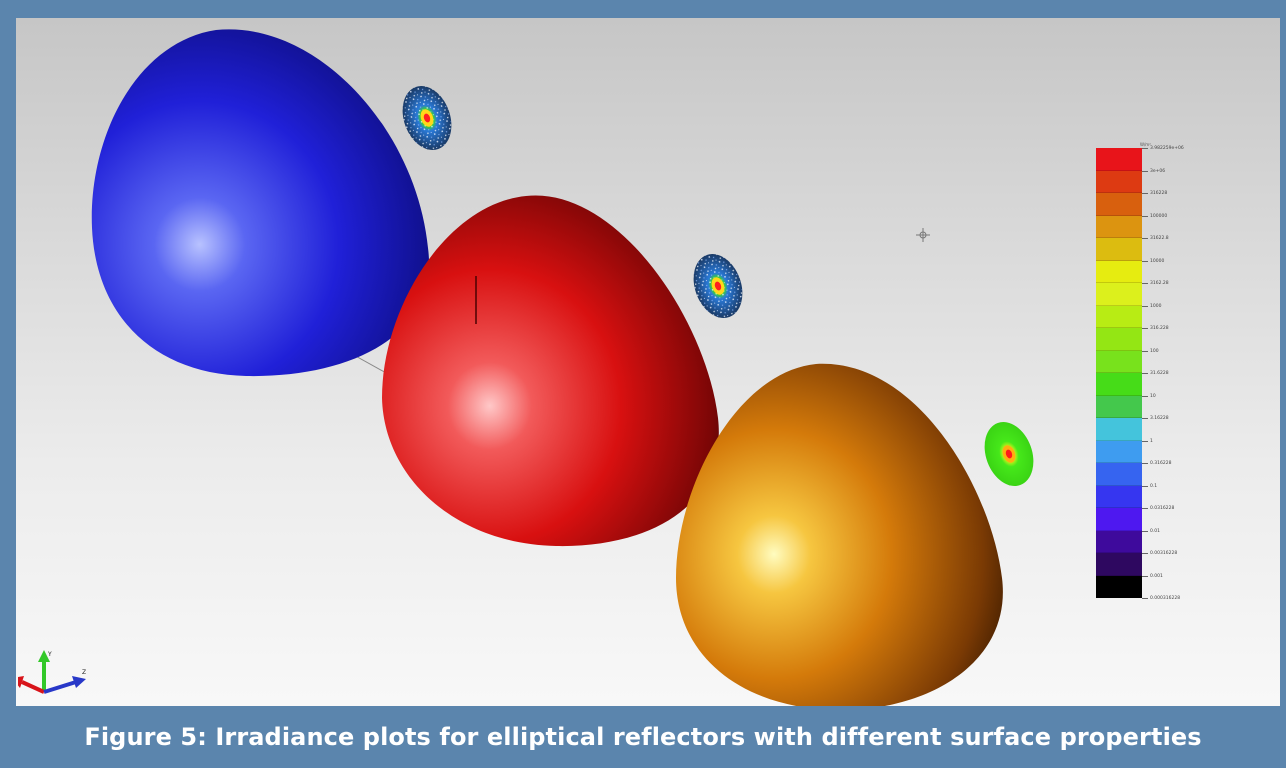 The height and width of the screenshot is (768, 1286). Describe the element at coordinates (1159, 193) in the screenshot. I see `legend-label: 316228` at that location.